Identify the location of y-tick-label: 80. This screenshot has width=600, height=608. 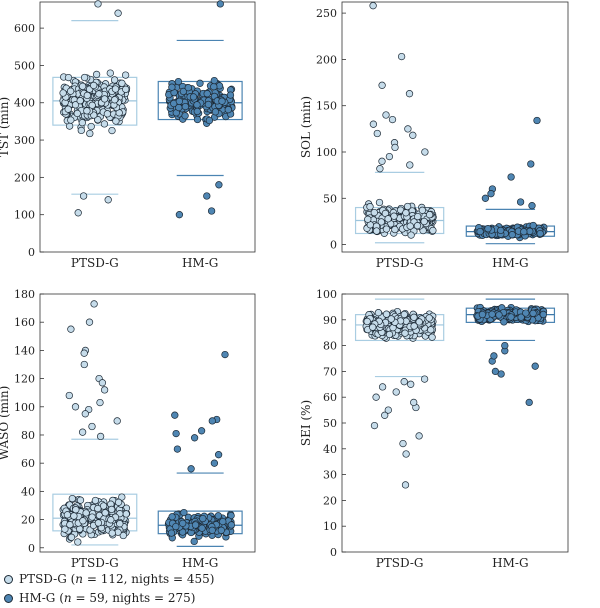
(28, 435).